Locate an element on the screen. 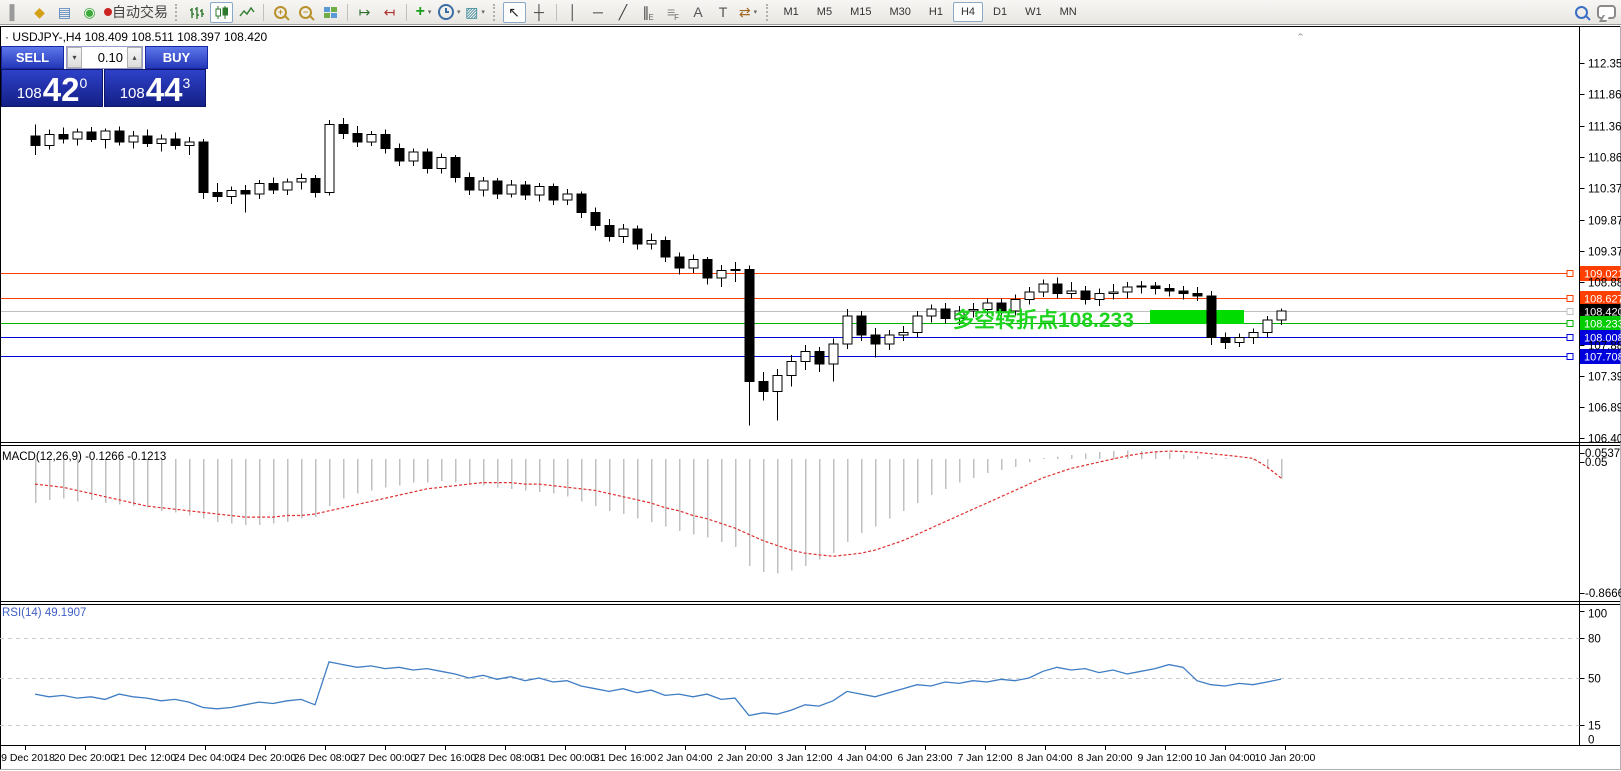  time-label: 10 Jan 20:00 is located at coordinates (1285, 758).